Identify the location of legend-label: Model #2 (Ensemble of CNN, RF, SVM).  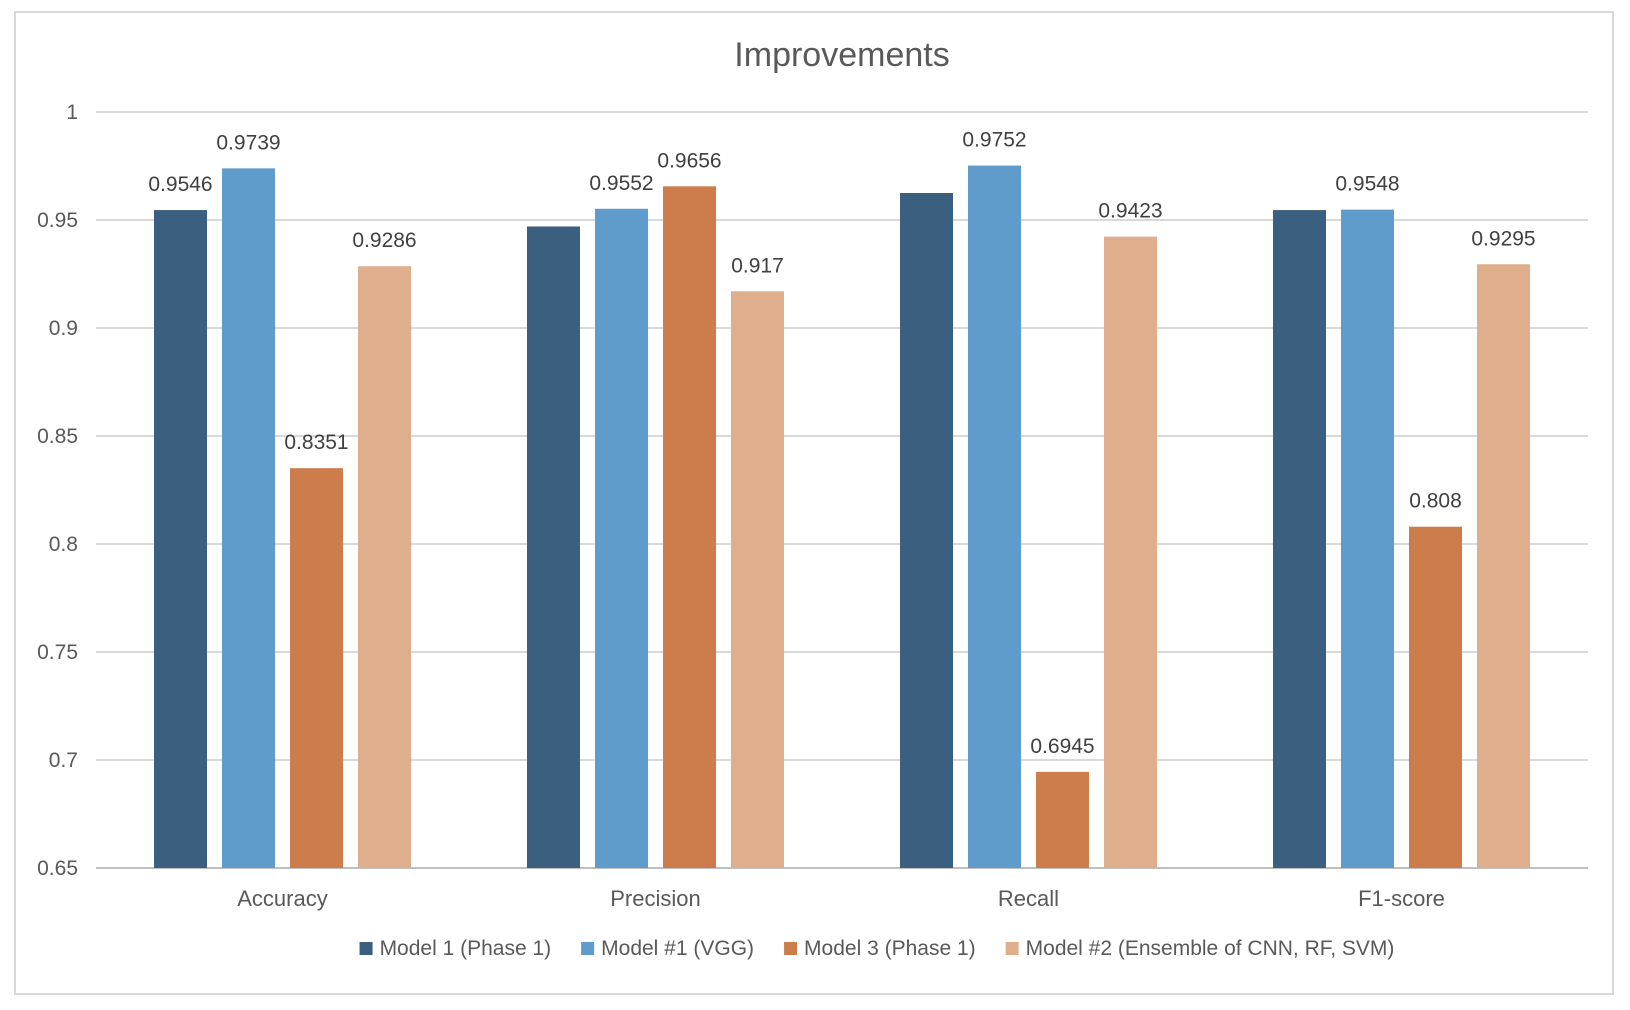
(1210, 948).